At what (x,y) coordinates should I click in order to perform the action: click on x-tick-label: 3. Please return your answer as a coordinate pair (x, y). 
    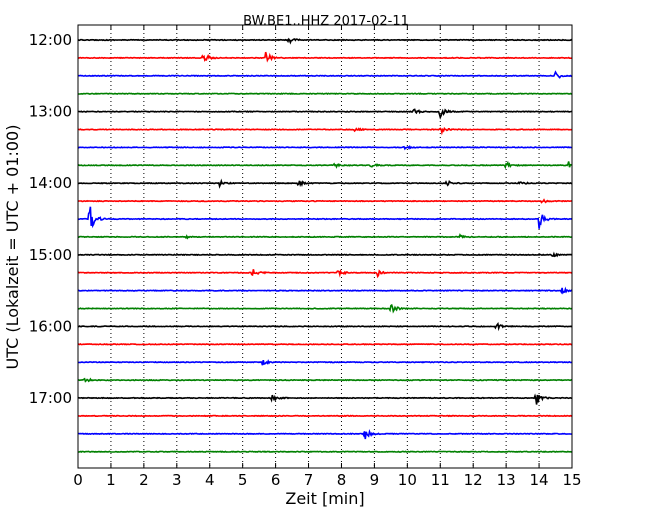
    Looking at the image, I should click on (177, 480).